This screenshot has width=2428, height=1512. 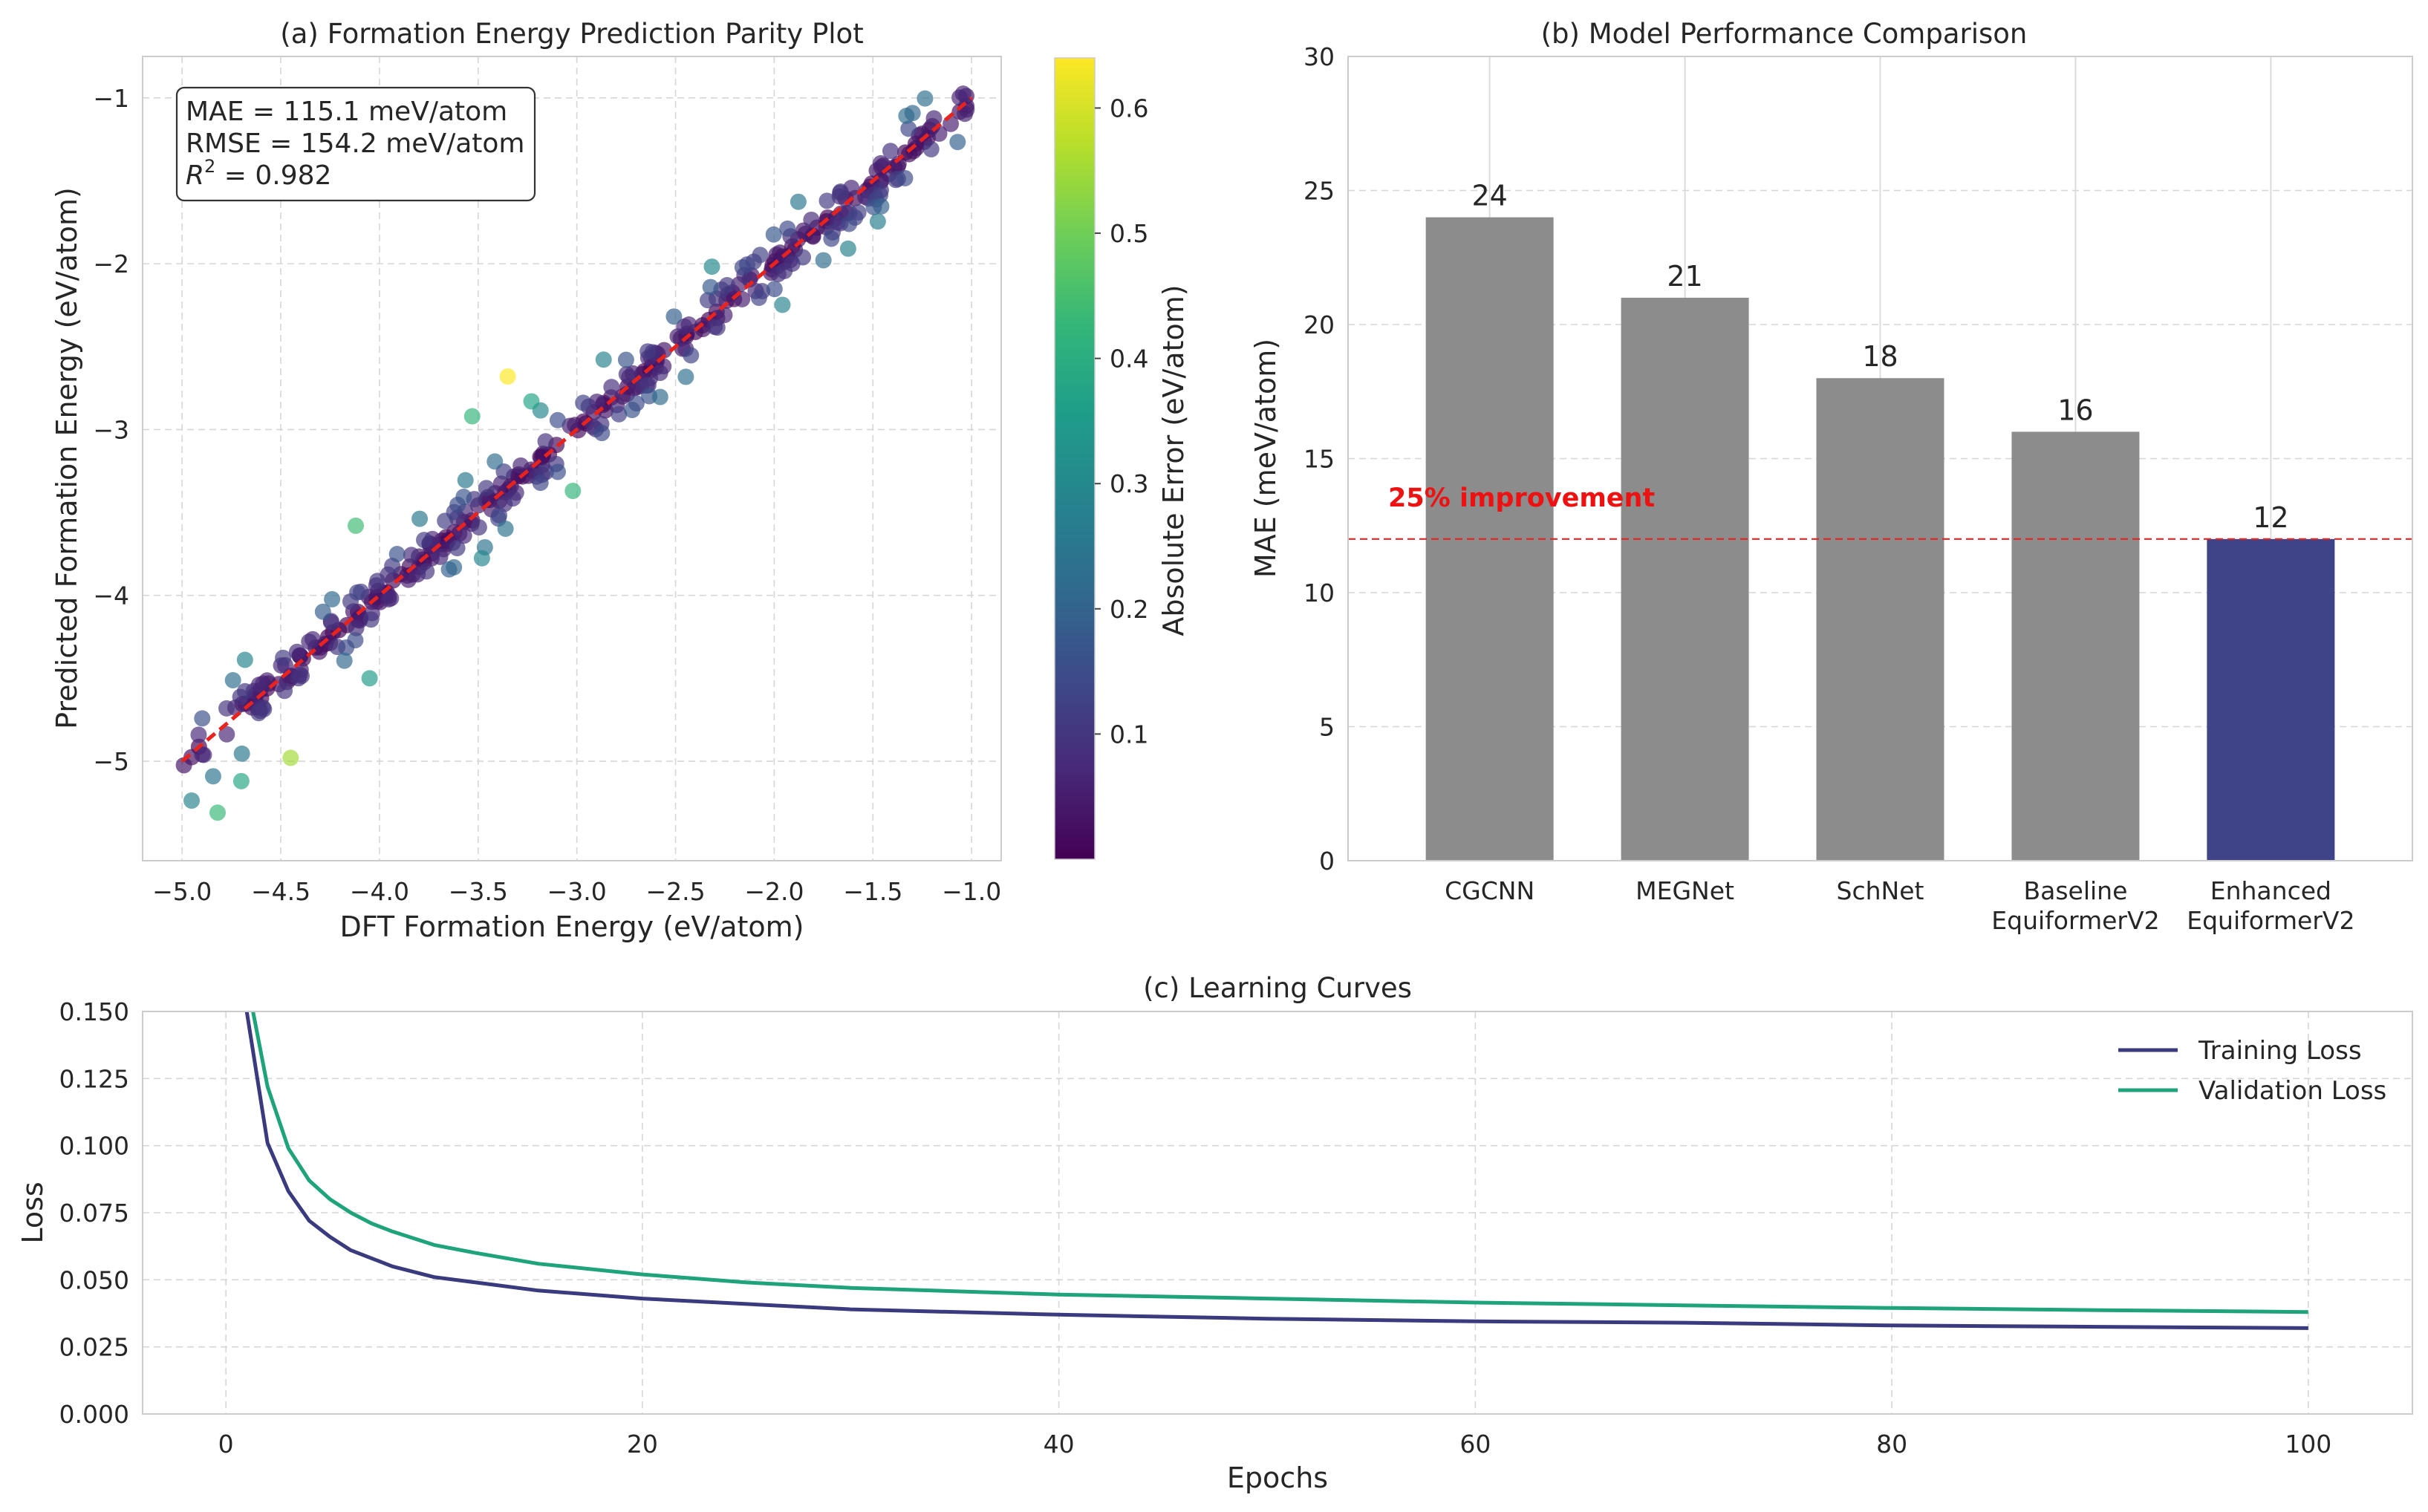 What do you see at coordinates (1275, 1444) in the screenshot?
I see `learning-x-ticks: 0 20 40 60 80 100` at bounding box center [1275, 1444].